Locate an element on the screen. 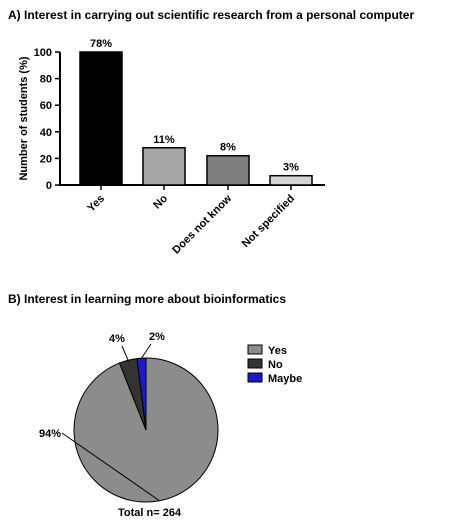 The height and width of the screenshot is (524, 452). x-tick-label: Does not know is located at coordinates (202, 224).